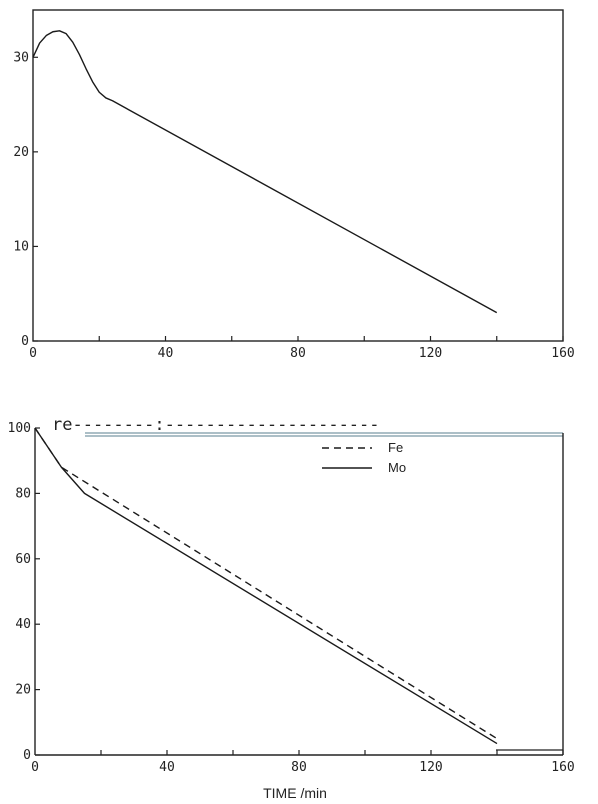  Describe the element at coordinates (562, 353) in the screenshot. I see `chart-top-x-tick-label: 160` at that location.